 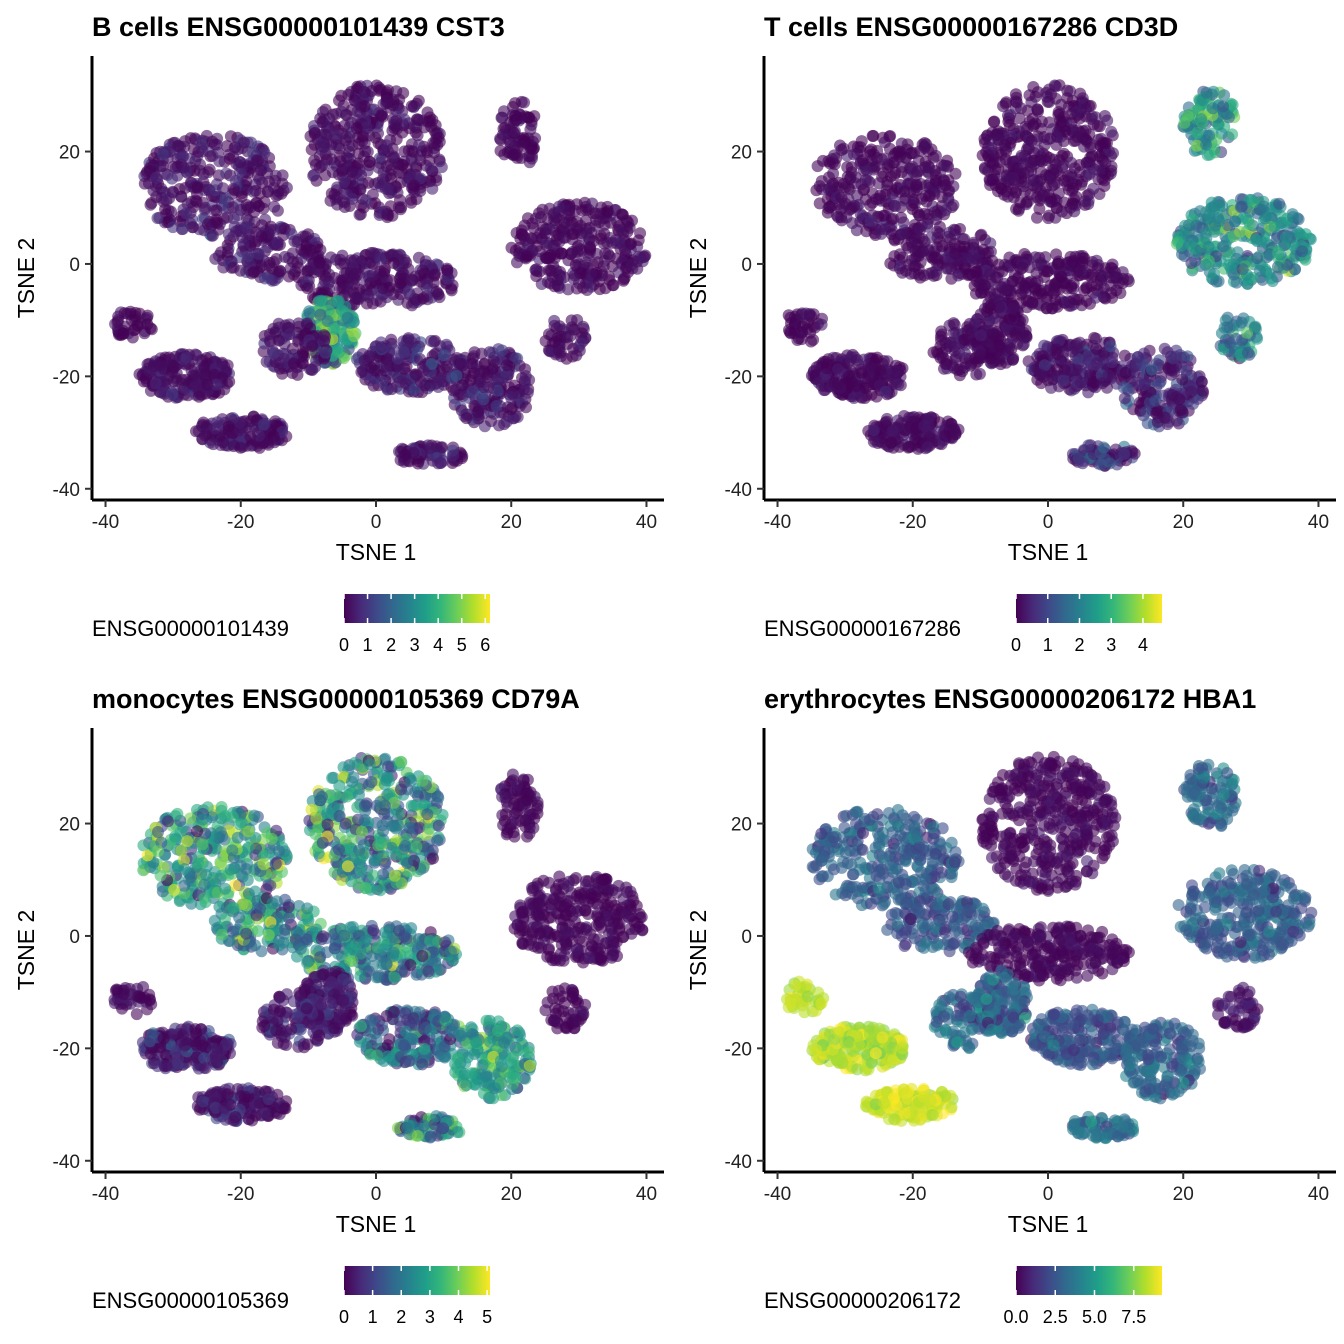 I want to click on colorbar, so click(x=417, y=608).